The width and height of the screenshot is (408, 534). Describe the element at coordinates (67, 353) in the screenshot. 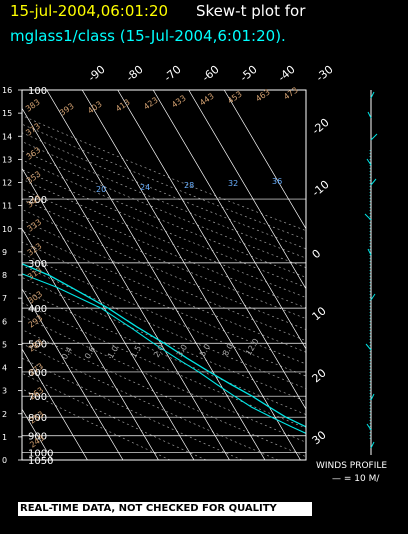

I see `mixing-ratio-label-lower: 0.4` at that location.